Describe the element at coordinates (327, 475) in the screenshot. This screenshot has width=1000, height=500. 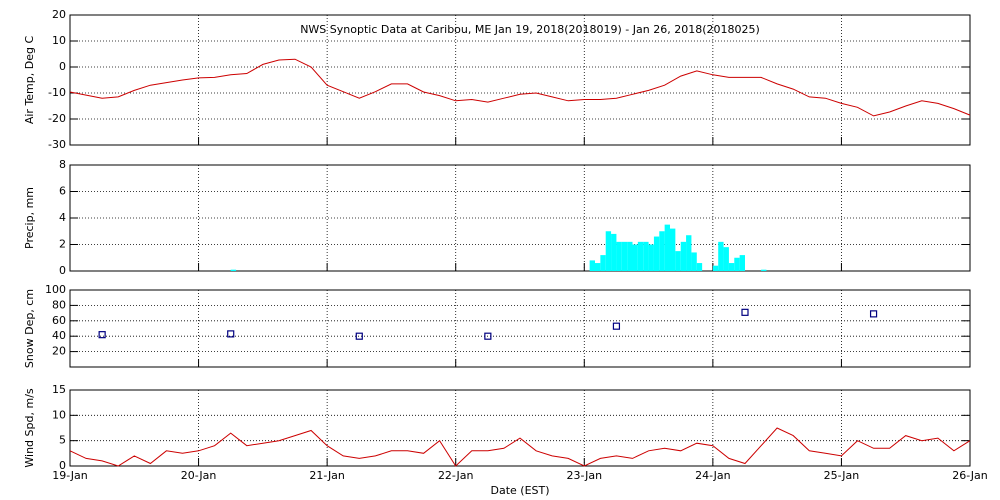
I see `x-tick-label: 21-Jan` at that location.